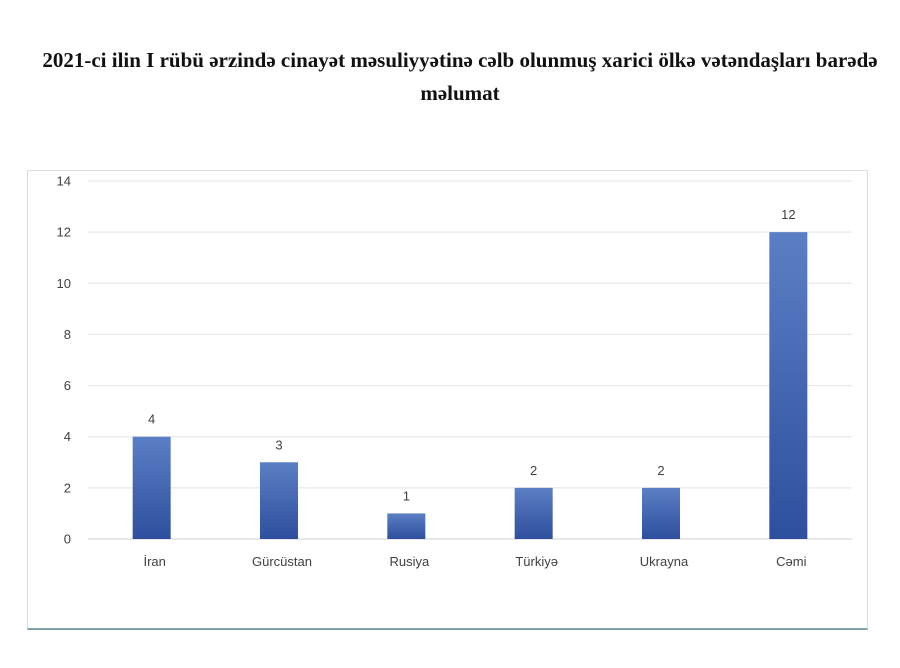  What do you see at coordinates (533, 513) in the screenshot?
I see `bar-türkiyə` at bounding box center [533, 513].